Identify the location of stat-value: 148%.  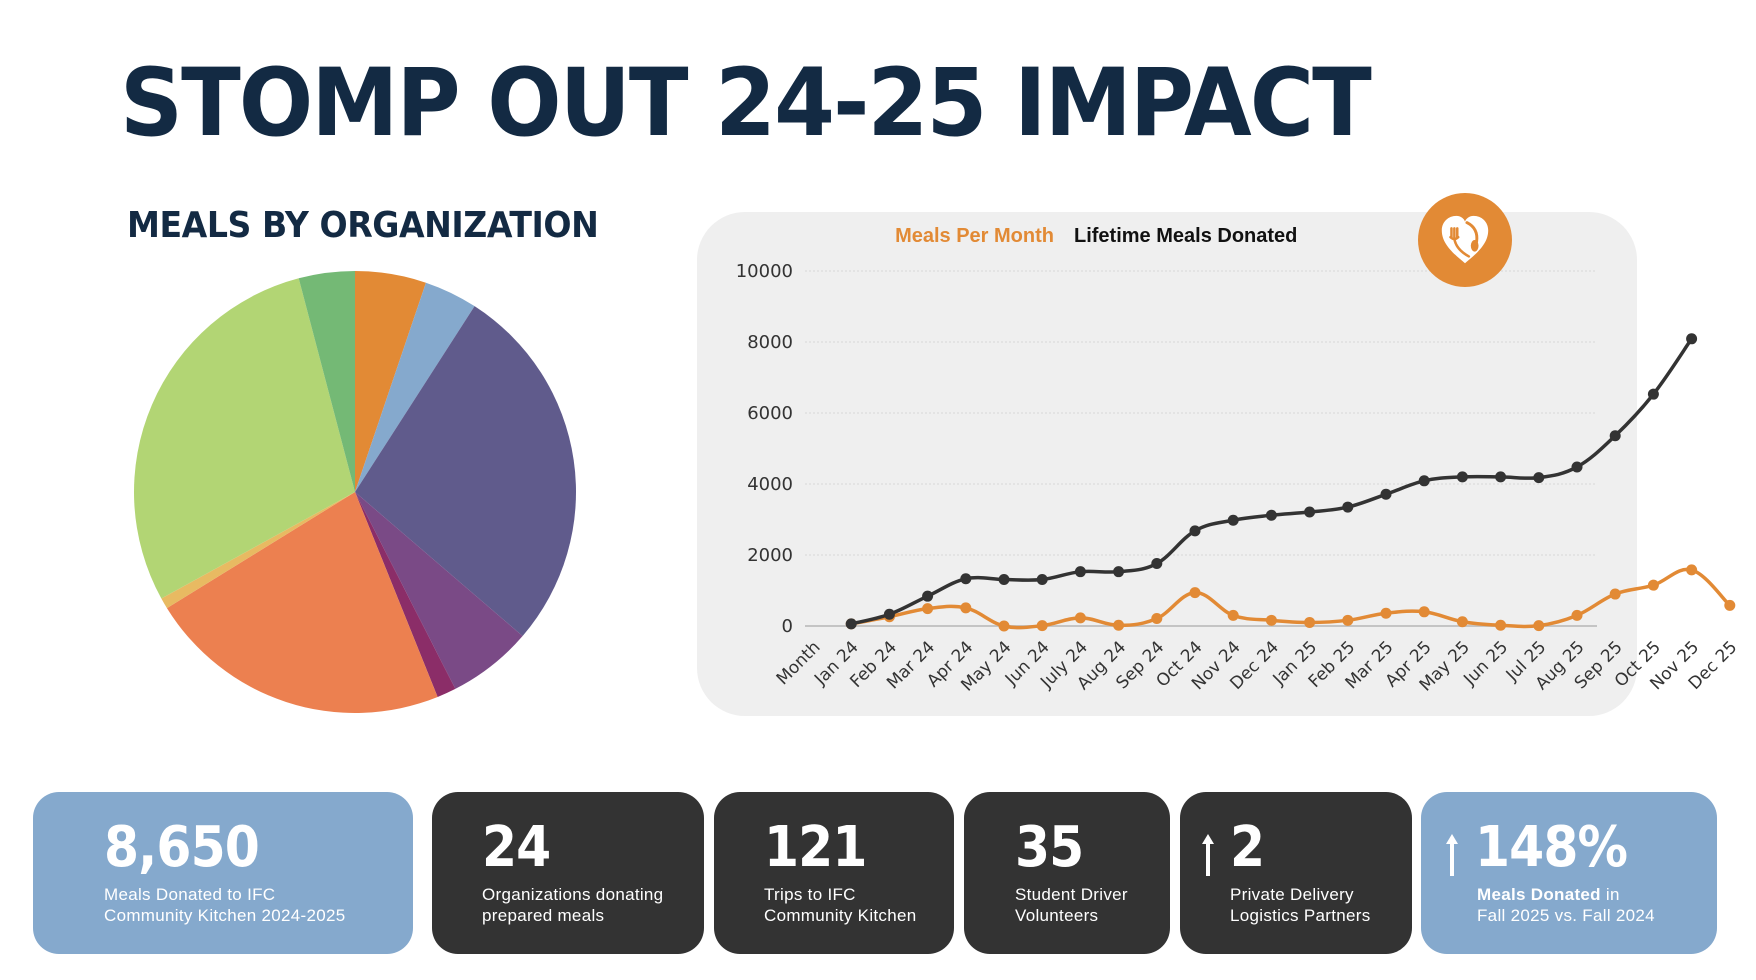
(1551, 847).